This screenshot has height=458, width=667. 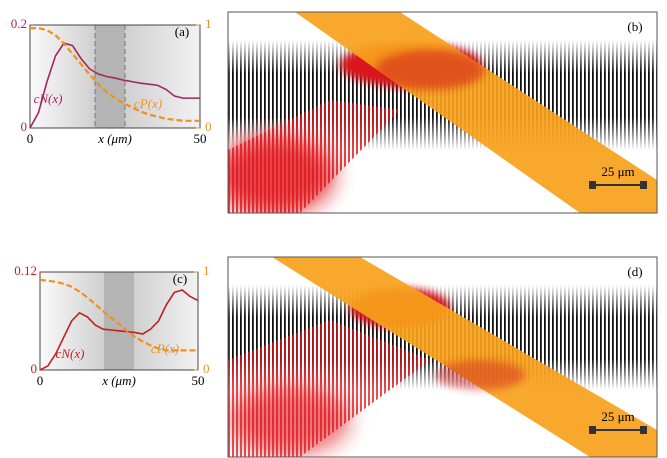 I want to click on panel-label: (a), so click(x=182, y=31).